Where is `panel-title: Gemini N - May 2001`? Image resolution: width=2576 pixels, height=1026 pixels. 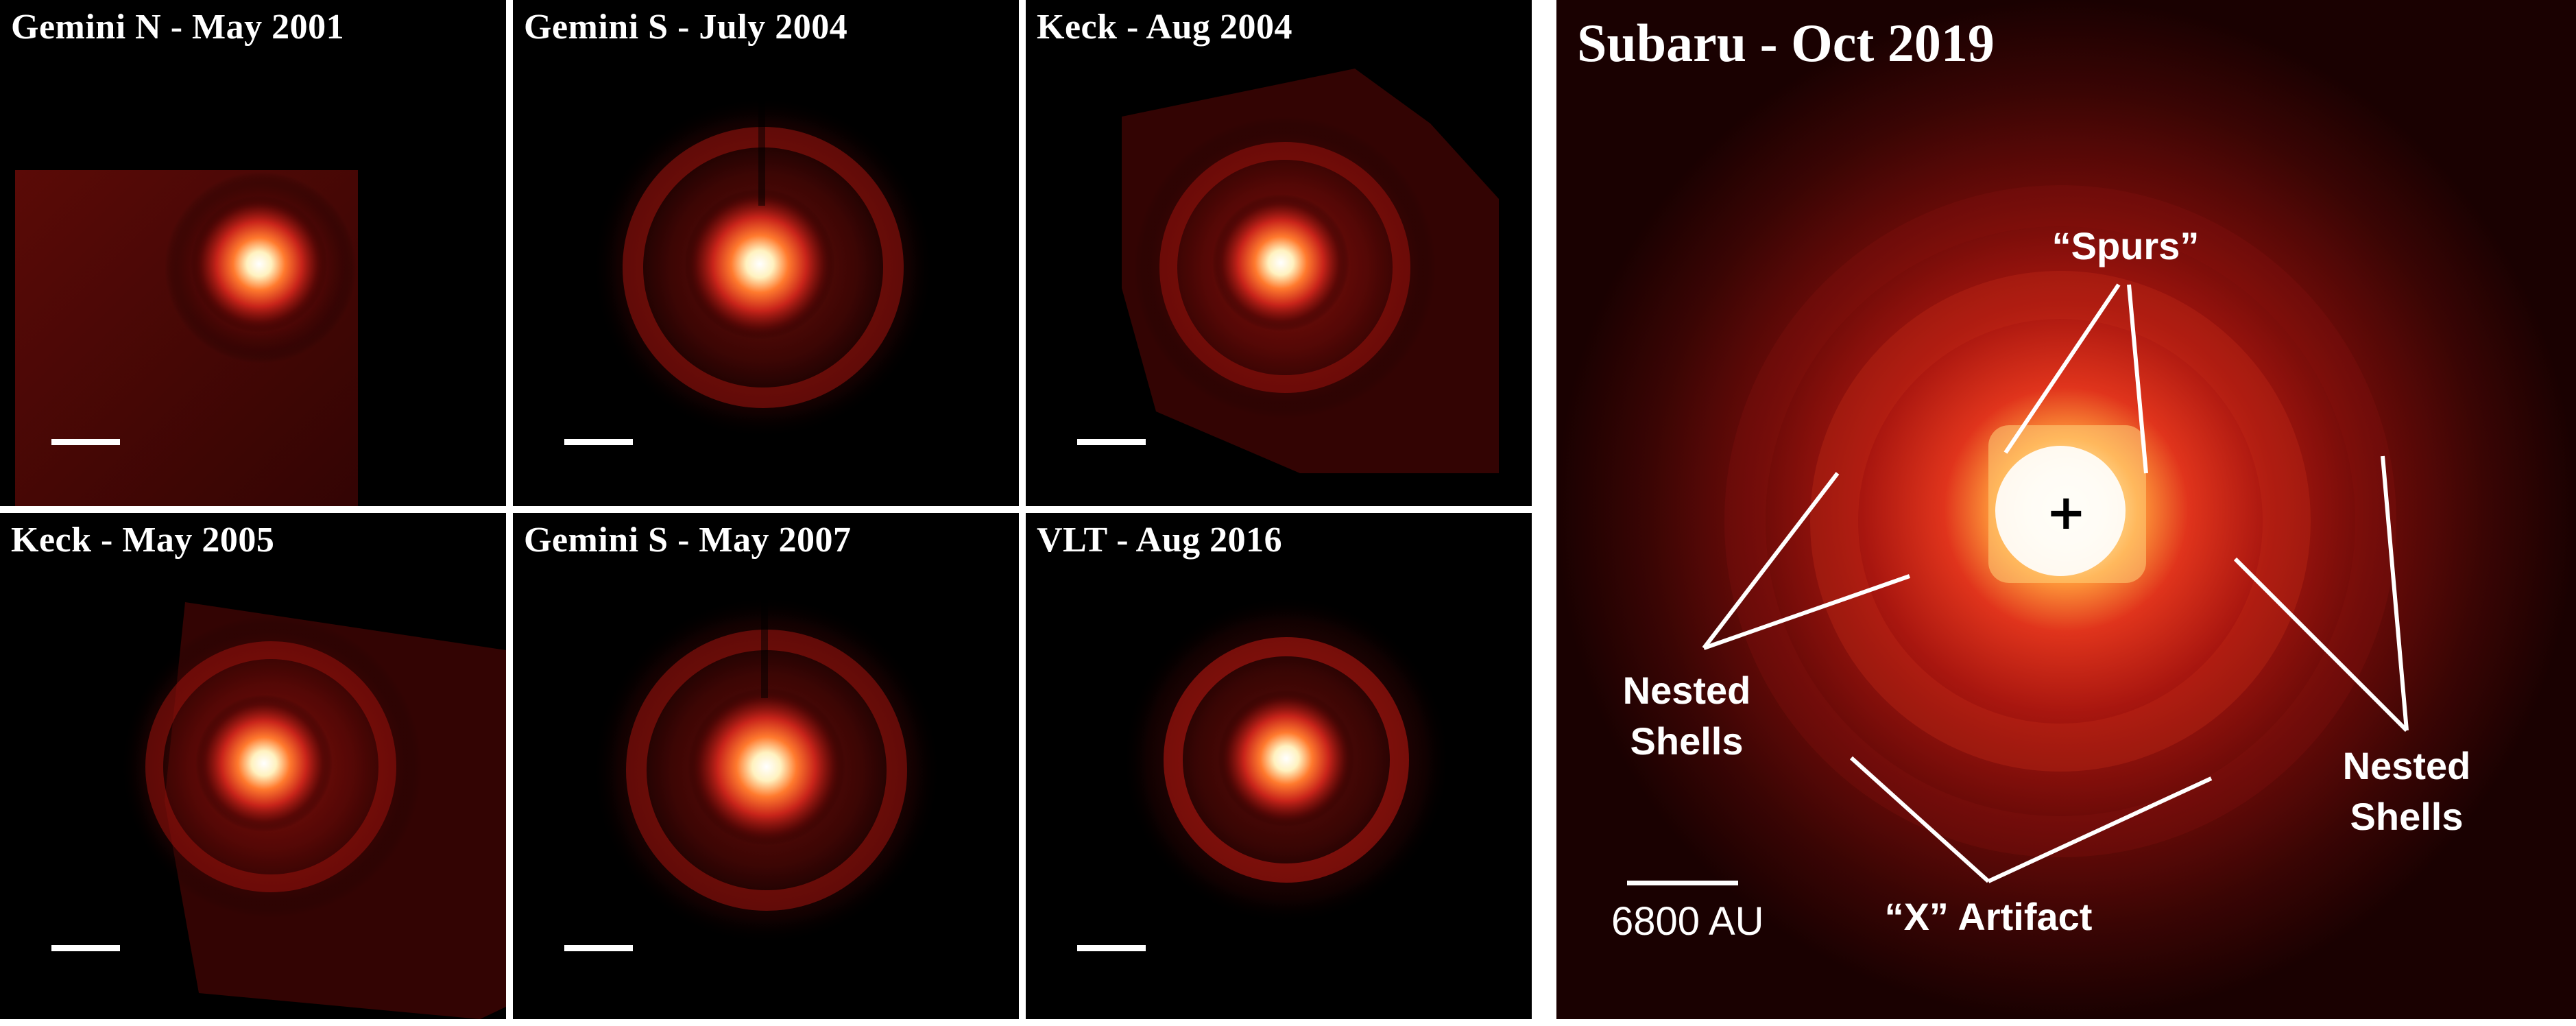
panel-title: Gemini N - May 2001 is located at coordinates (178, 27).